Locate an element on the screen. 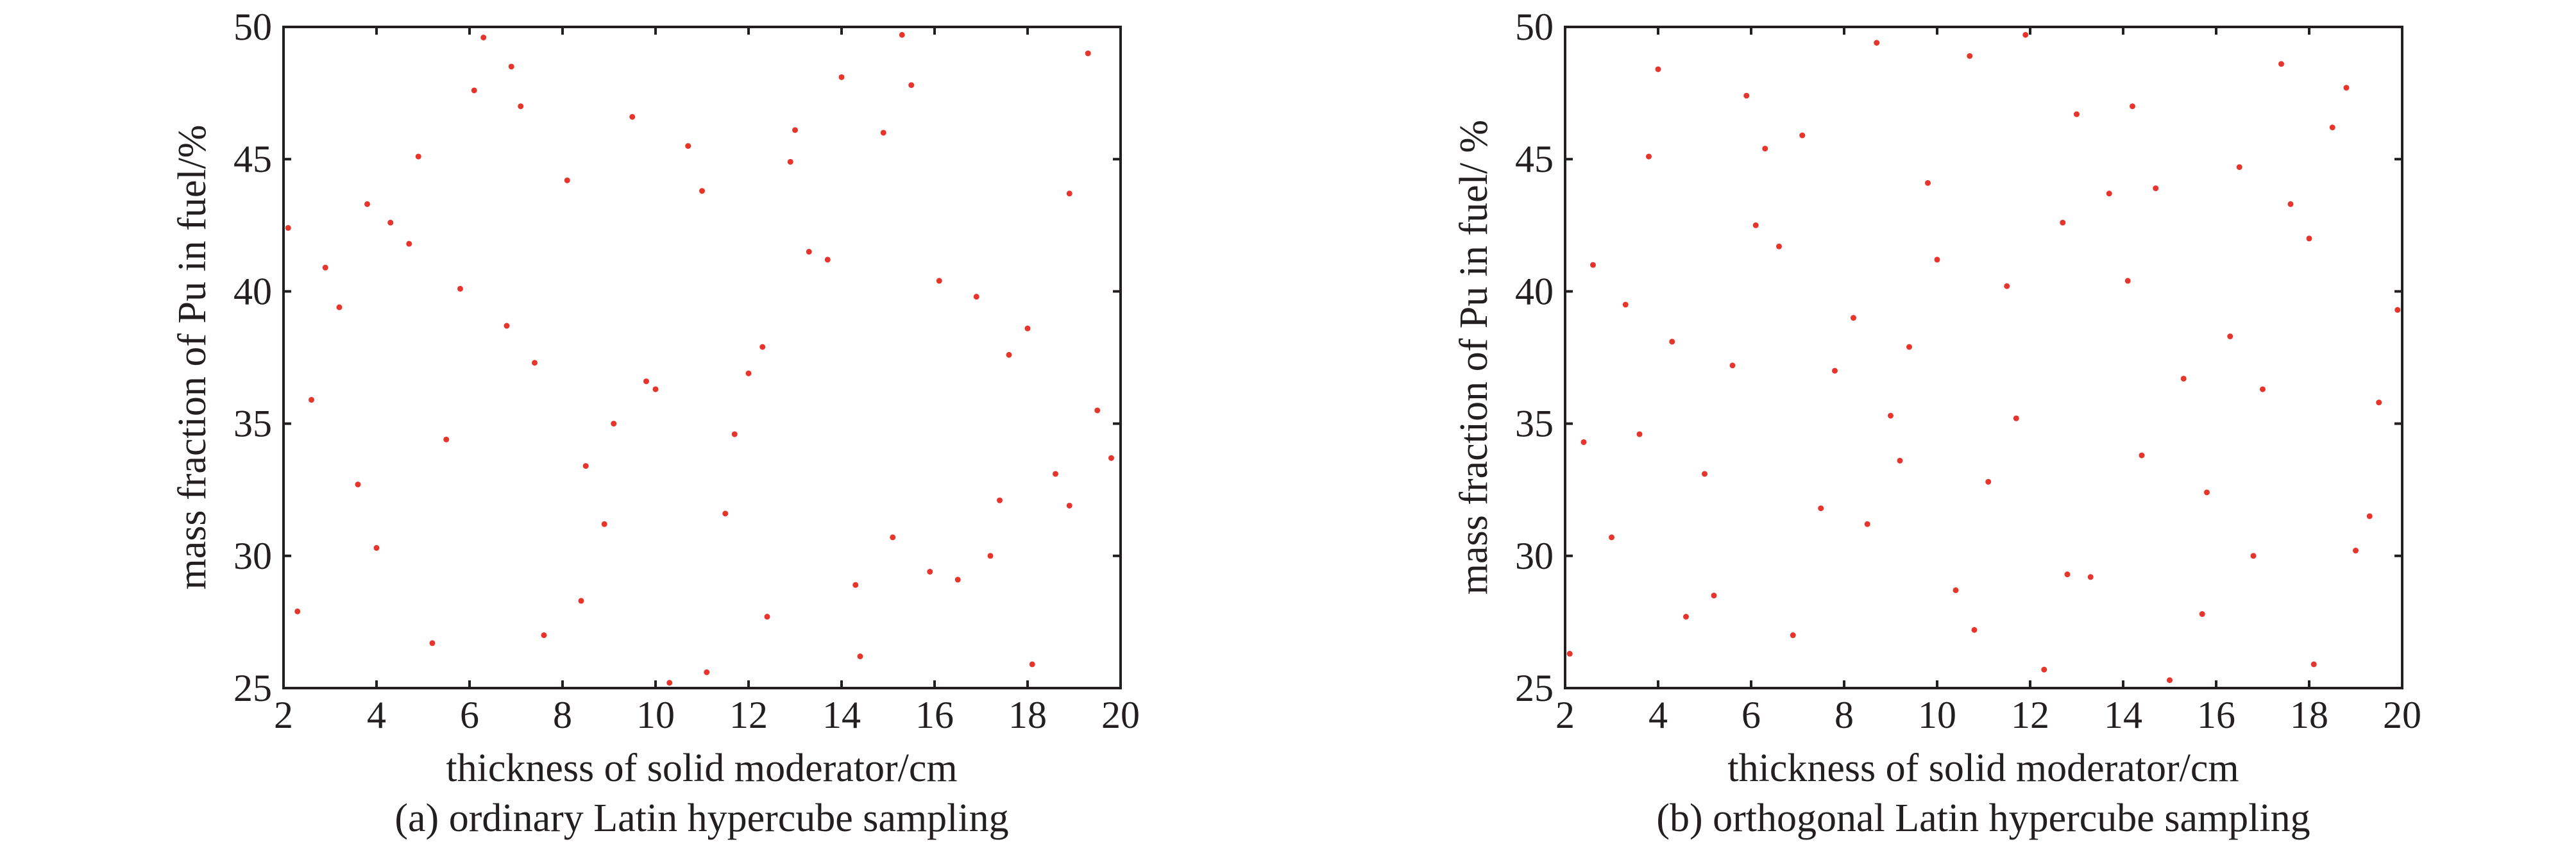  x-tick-label: 16 is located at coordinates (934, 715).